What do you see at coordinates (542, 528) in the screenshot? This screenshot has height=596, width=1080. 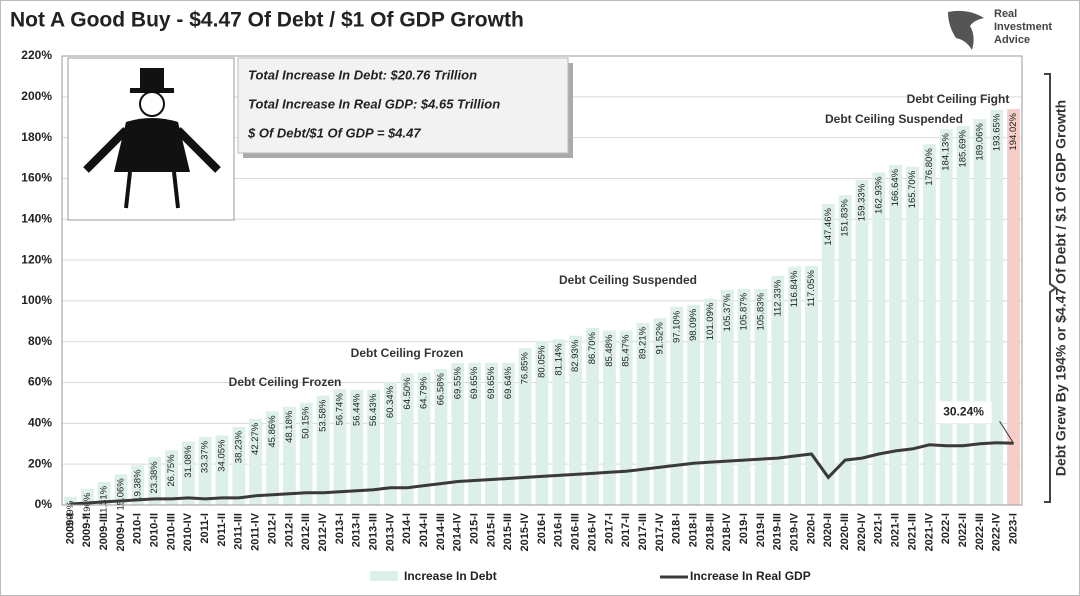 I see `x-tick-label: 2016-I` at bounding box center [542, 528].